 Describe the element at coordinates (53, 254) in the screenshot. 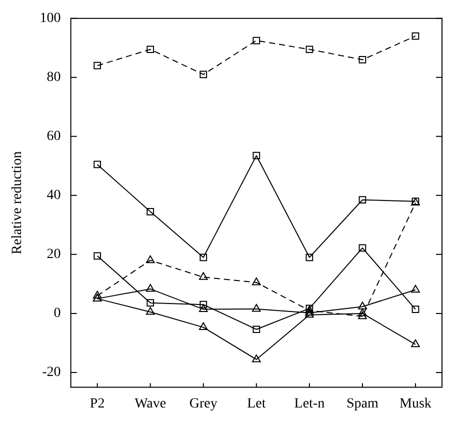

I see `y-tick-label: 20` at that location.